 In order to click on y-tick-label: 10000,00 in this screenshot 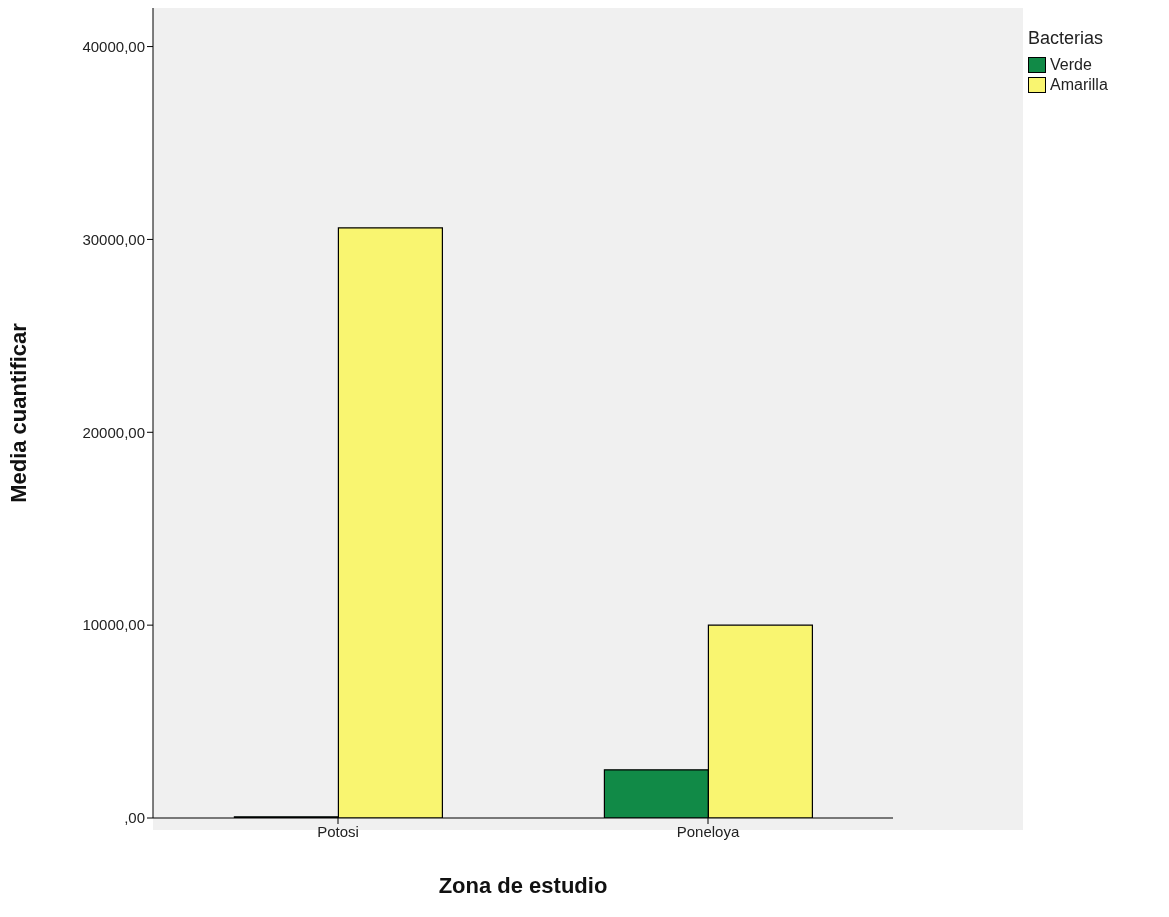, I will do `click(113, 625)`.